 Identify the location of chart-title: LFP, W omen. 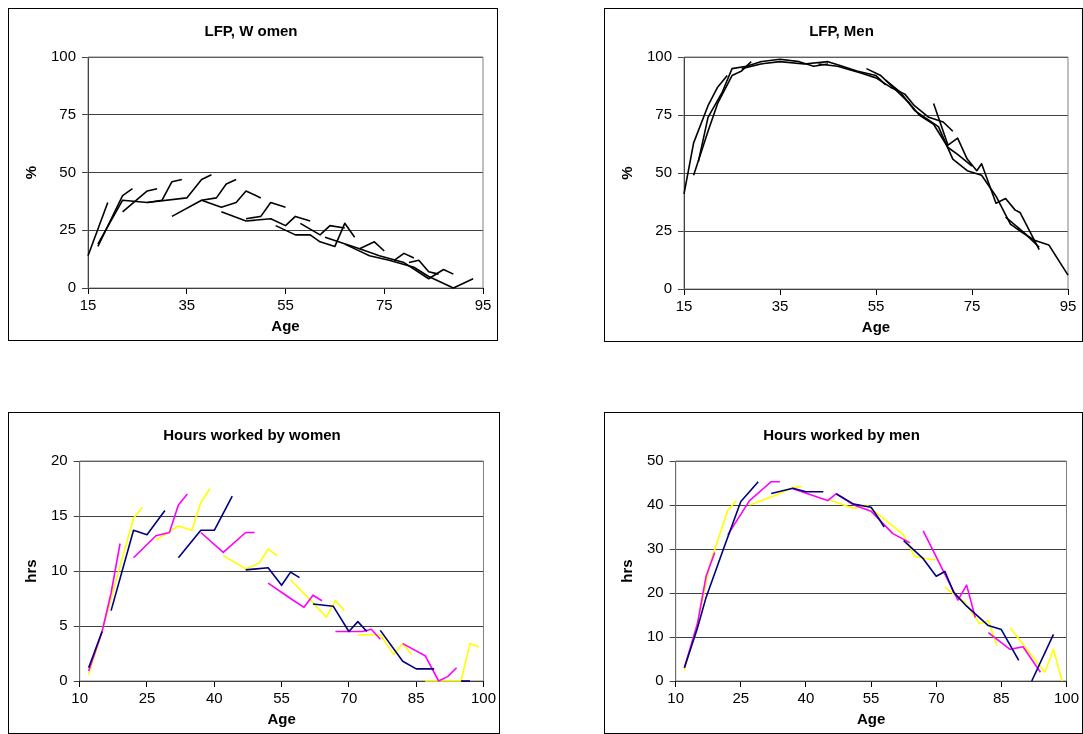
(251, 31).